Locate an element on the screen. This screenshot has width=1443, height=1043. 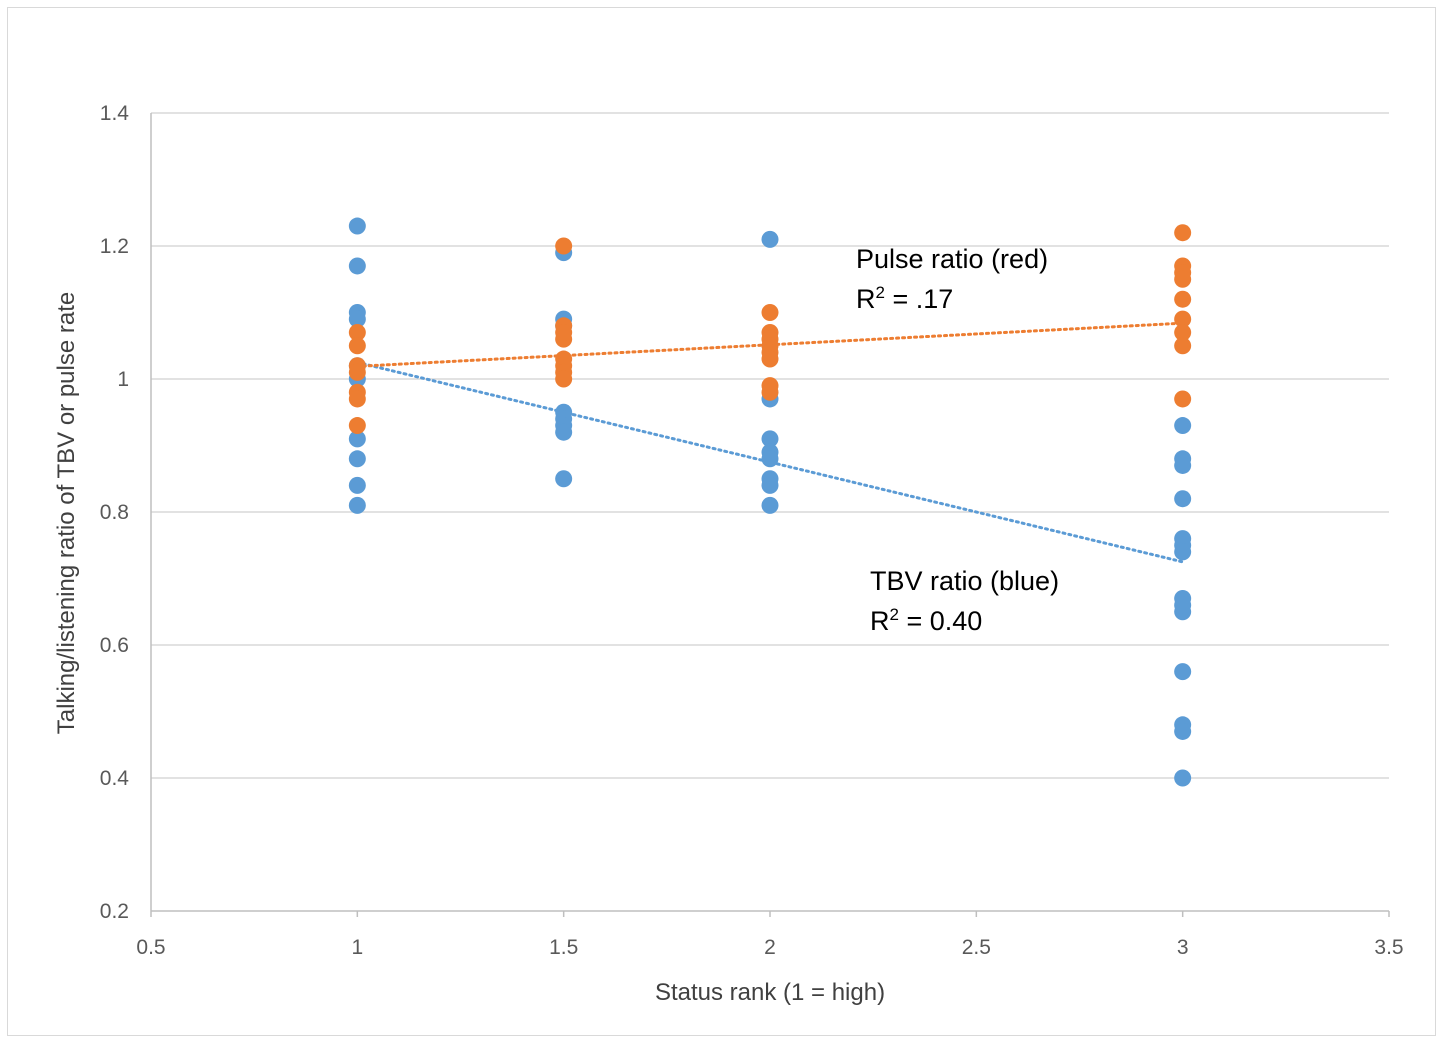
y-tick-label: 0.8 is located at coordinates (114, 512).